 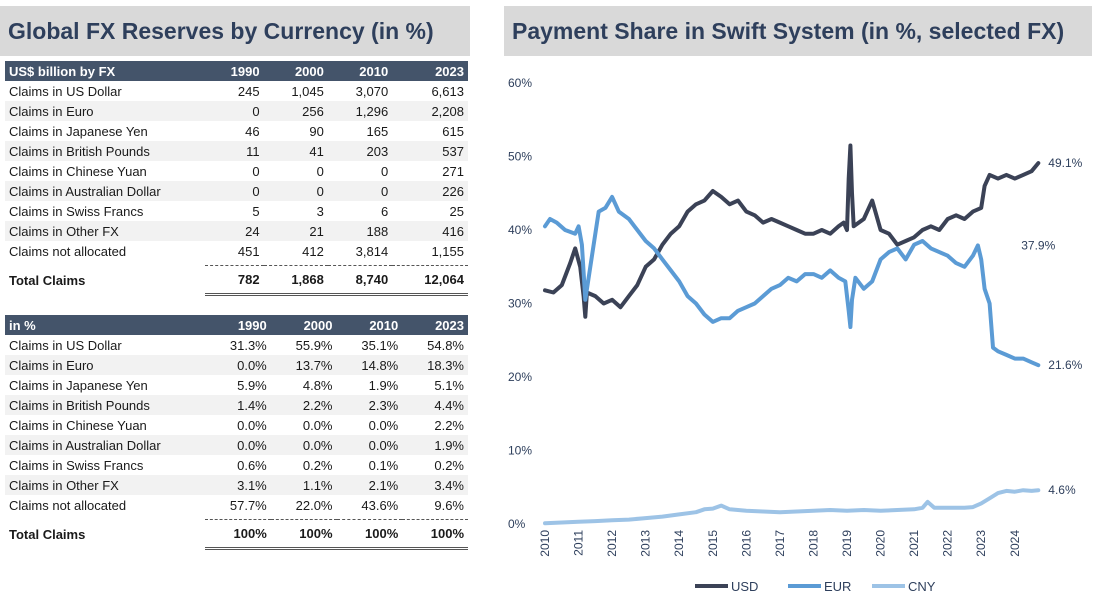 I want to click on table-cell: 43.6%, so click(x=380, y=505).